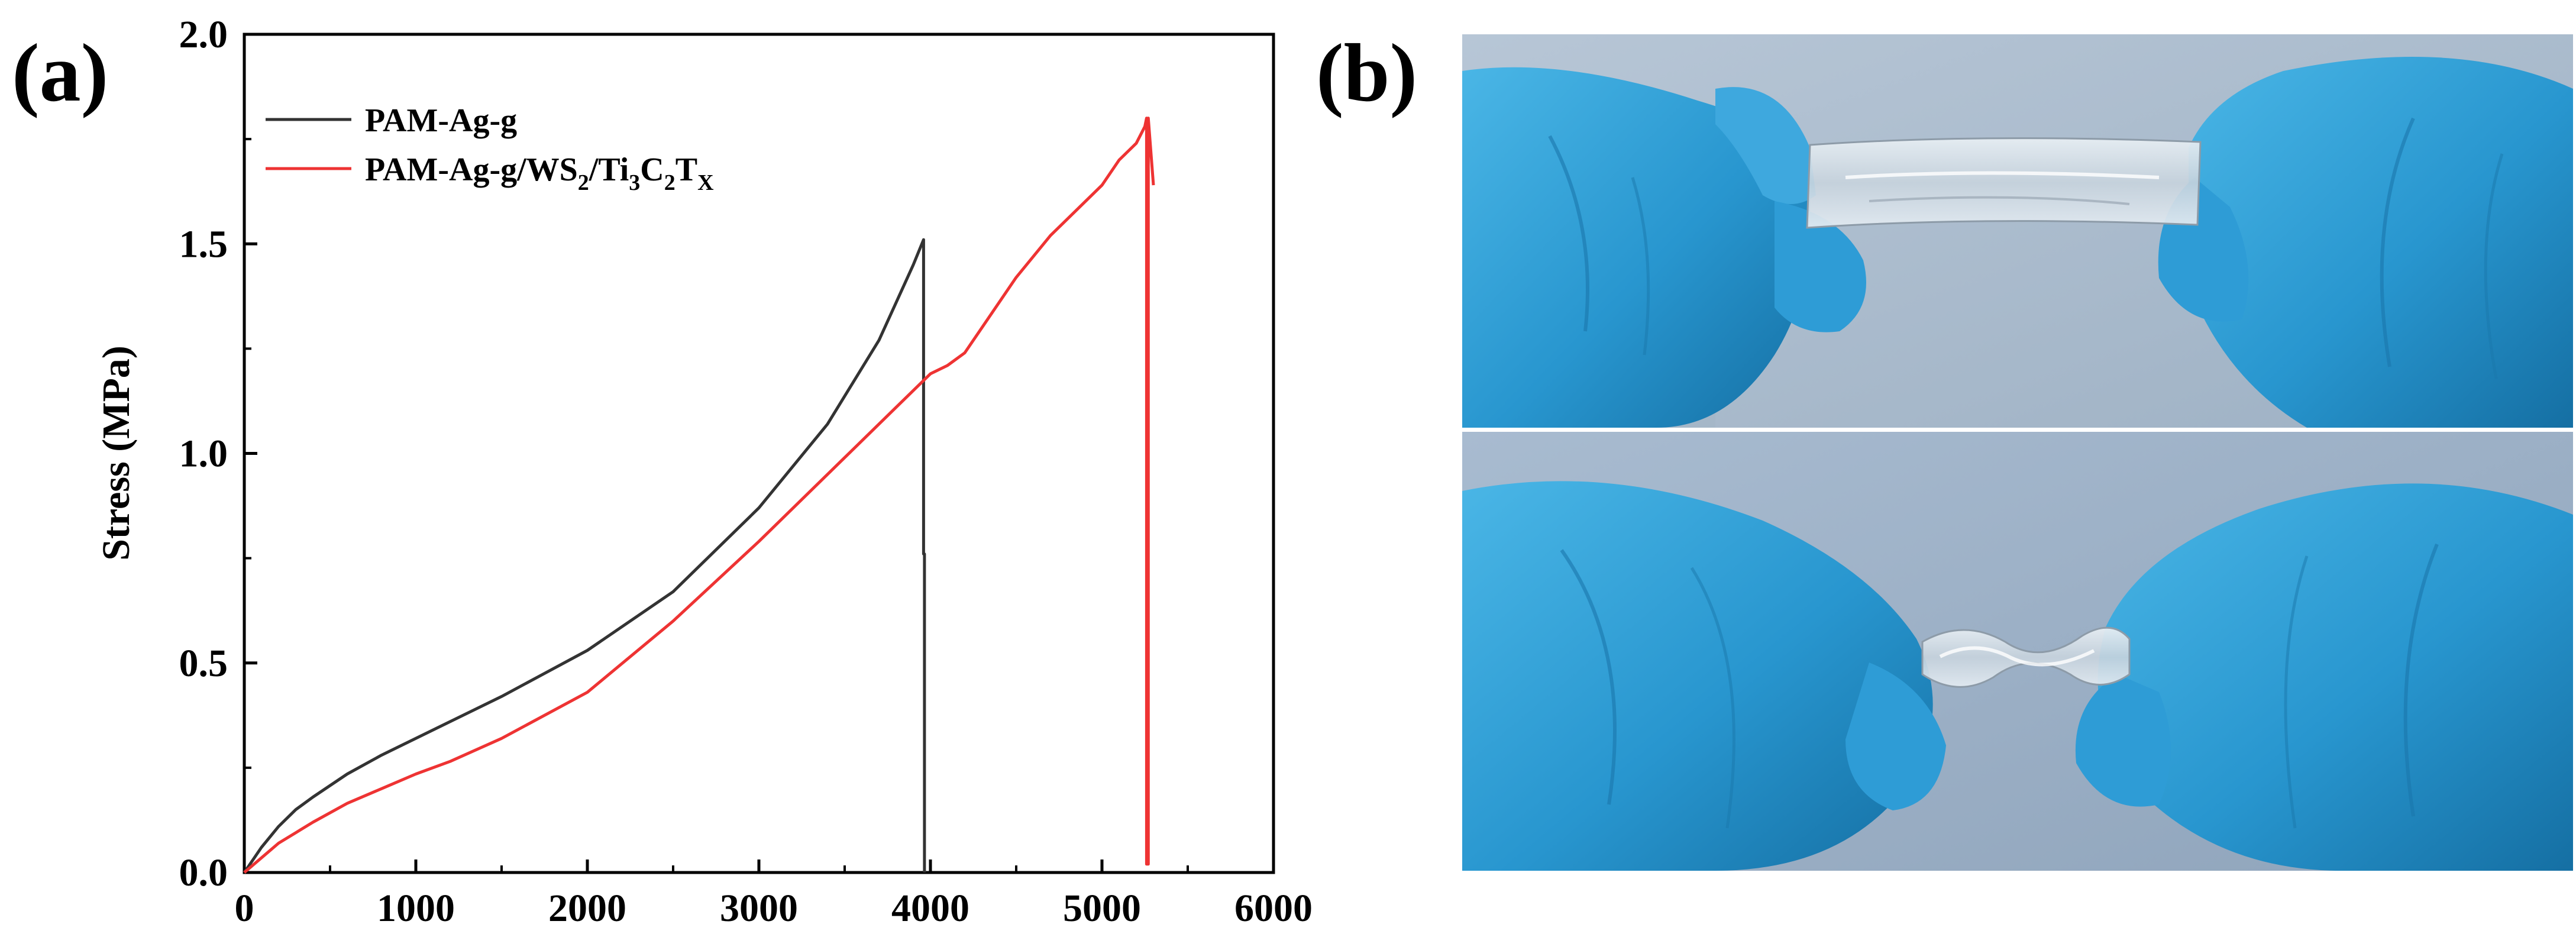 Image resolution: width=2576 pixels, height=950 pixels. What do you see at coordinates (203, 34) in the screenshot?
I see `y-tick-label: 2.0` at bounding box center [203, 34].